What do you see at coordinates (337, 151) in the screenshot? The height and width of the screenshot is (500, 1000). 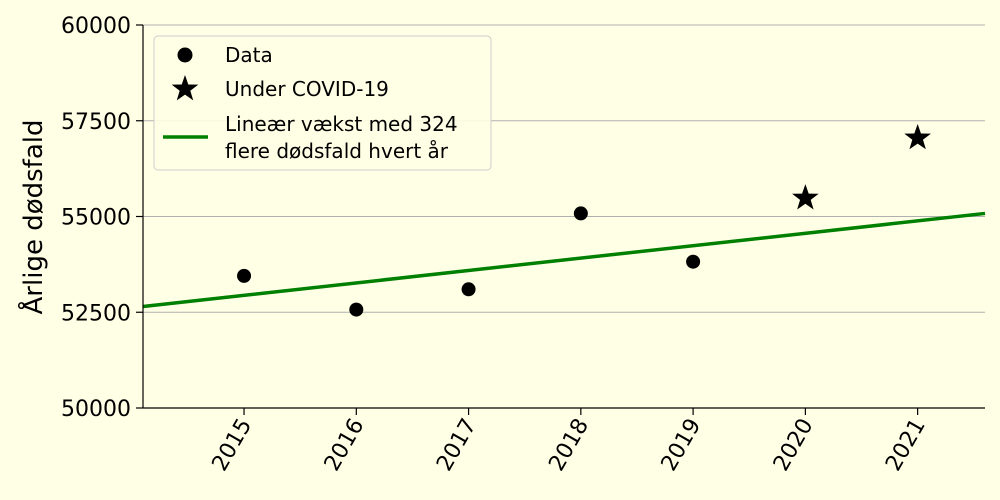 I see `legend-label: flere dødsfald hvert år` at bounding box center [337, 151].